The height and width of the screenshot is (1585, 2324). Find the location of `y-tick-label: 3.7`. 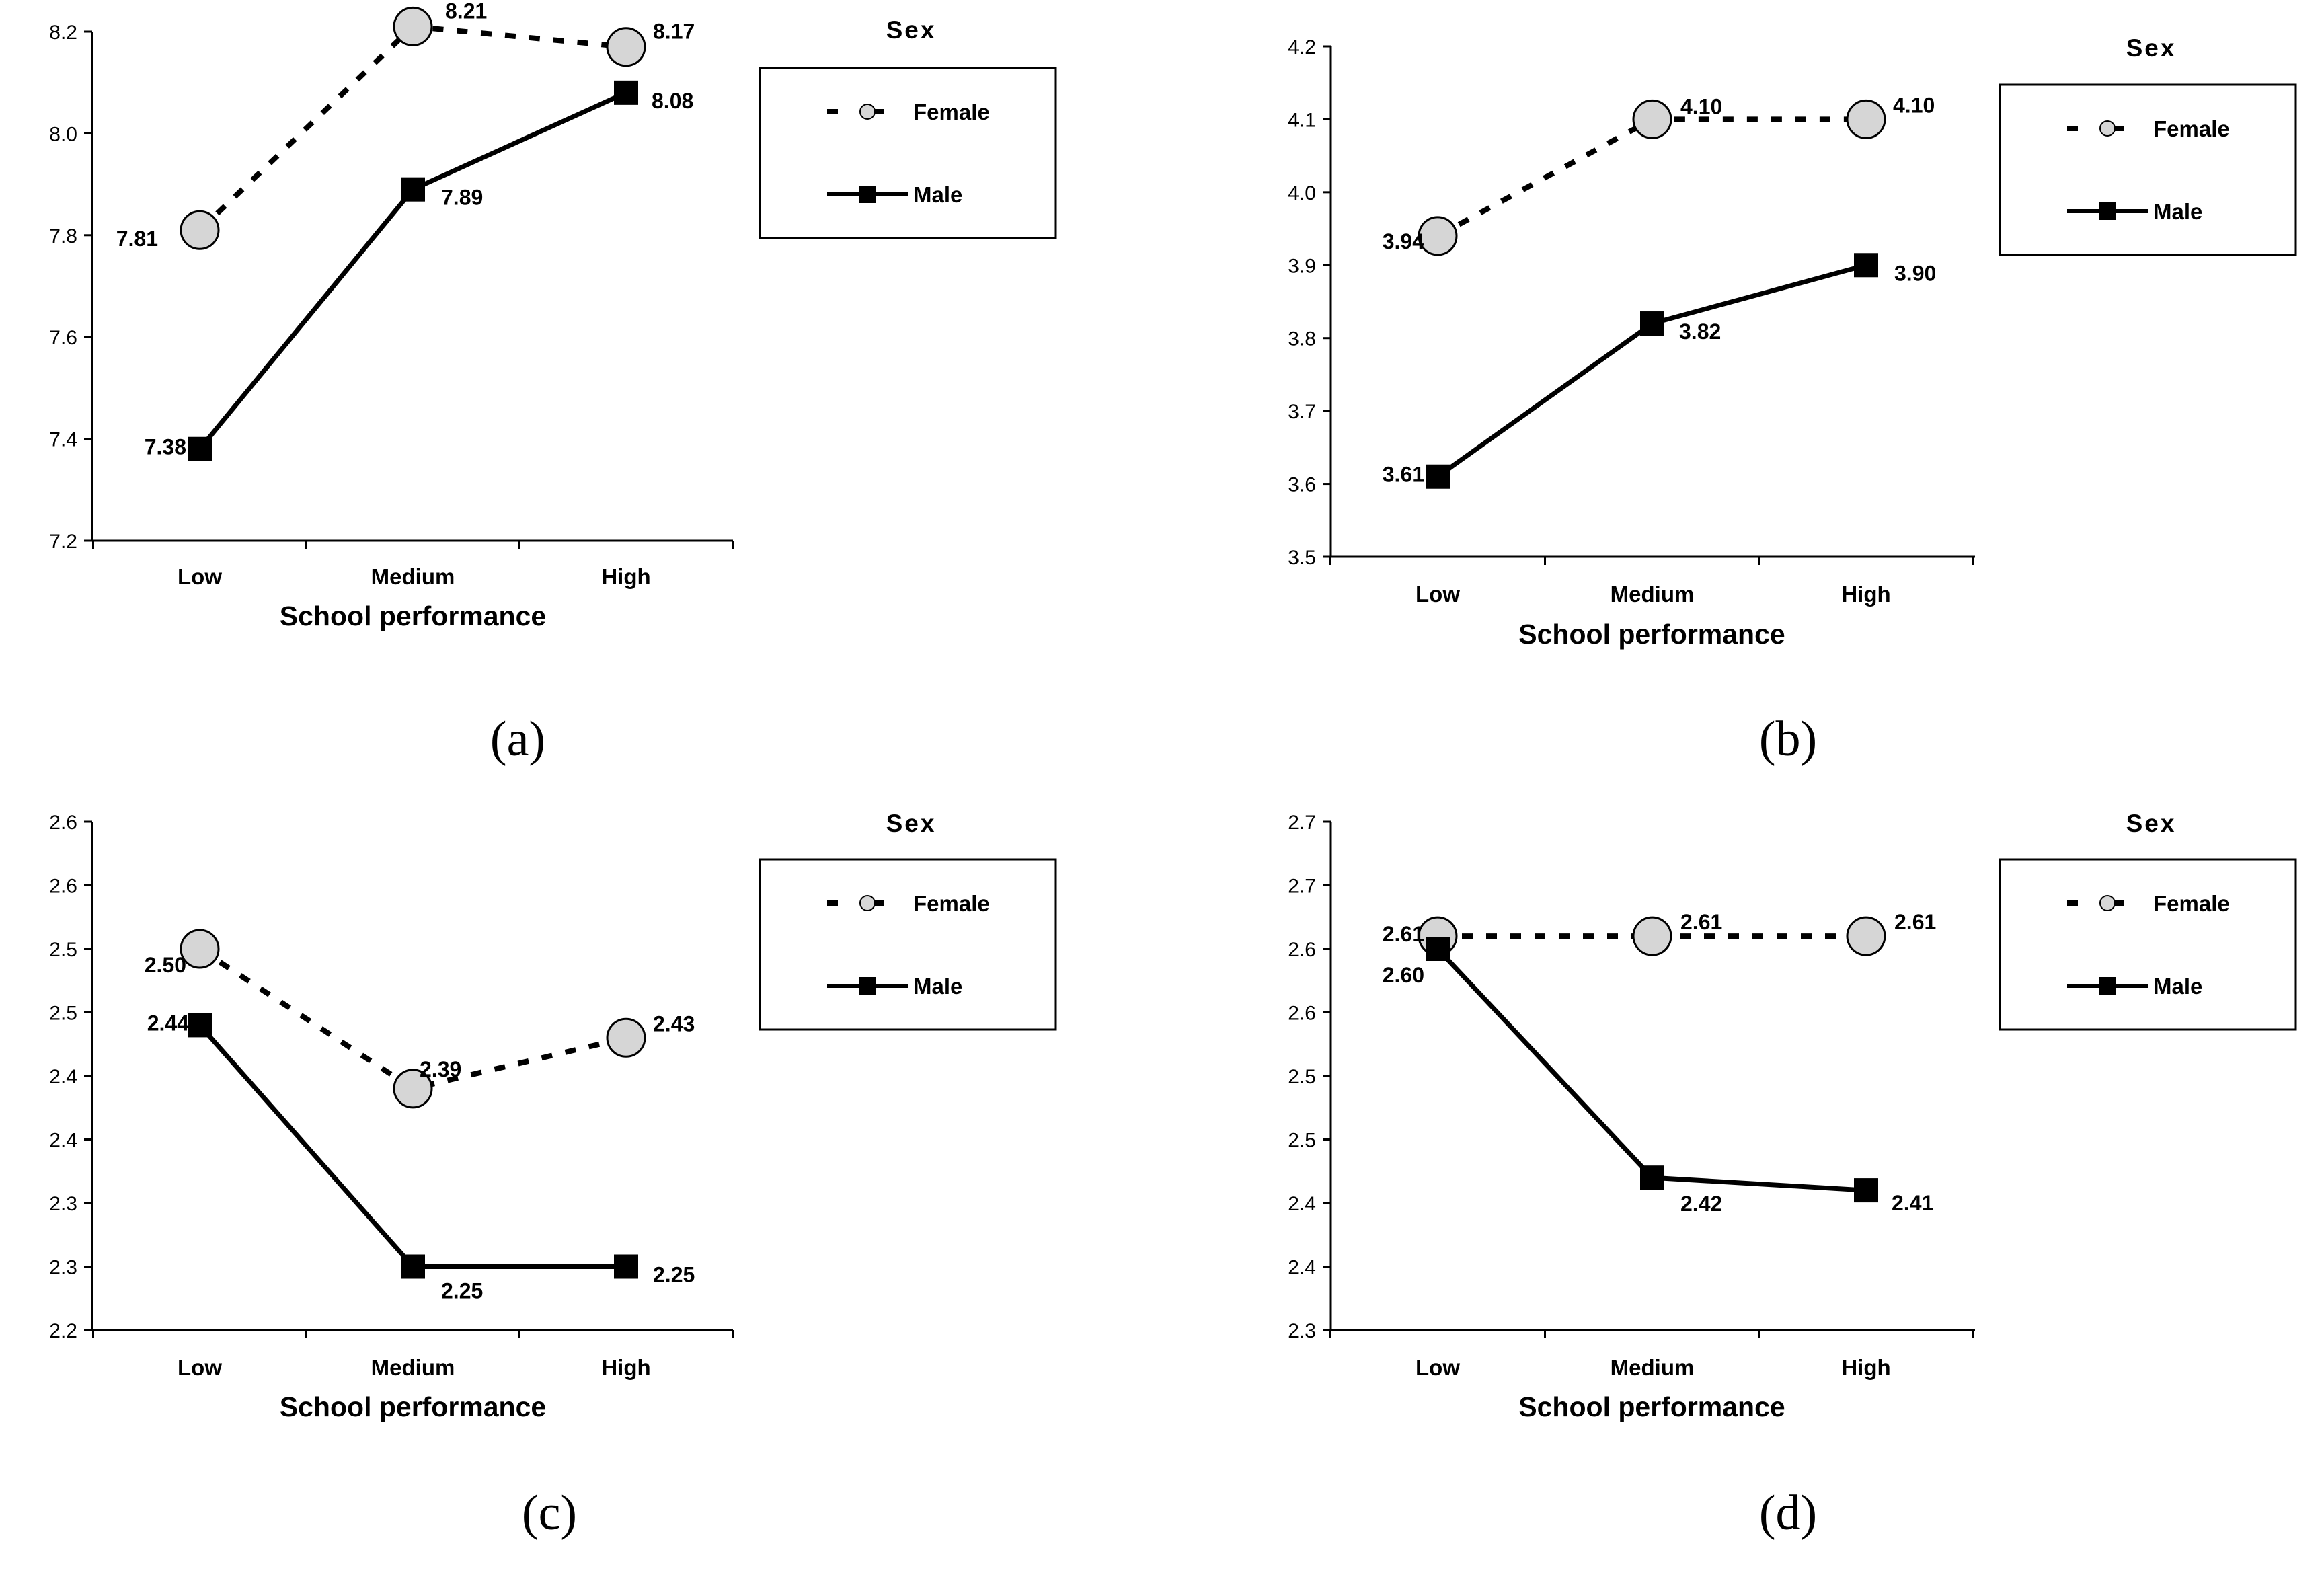

y-tick-label: 3.7 is located at coordinates (1302, 412).